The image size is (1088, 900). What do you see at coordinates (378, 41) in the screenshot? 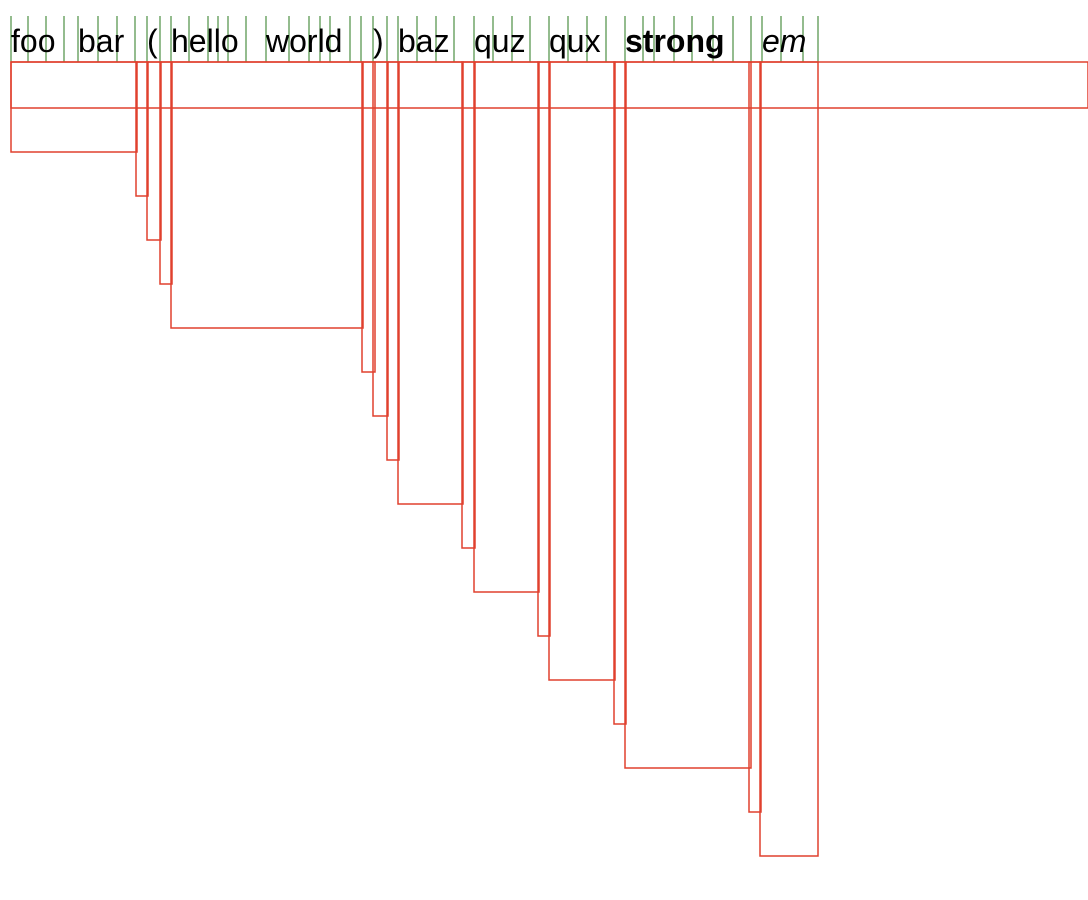
I see `token-close-paren: )` at bounding box center [378, 41].